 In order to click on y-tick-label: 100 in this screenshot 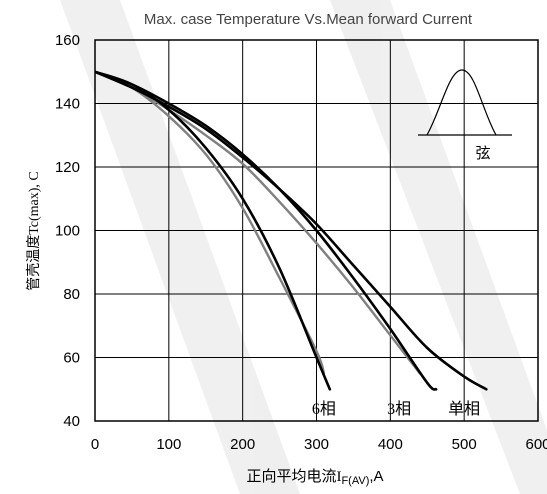, I will do `click(67, 231)`.